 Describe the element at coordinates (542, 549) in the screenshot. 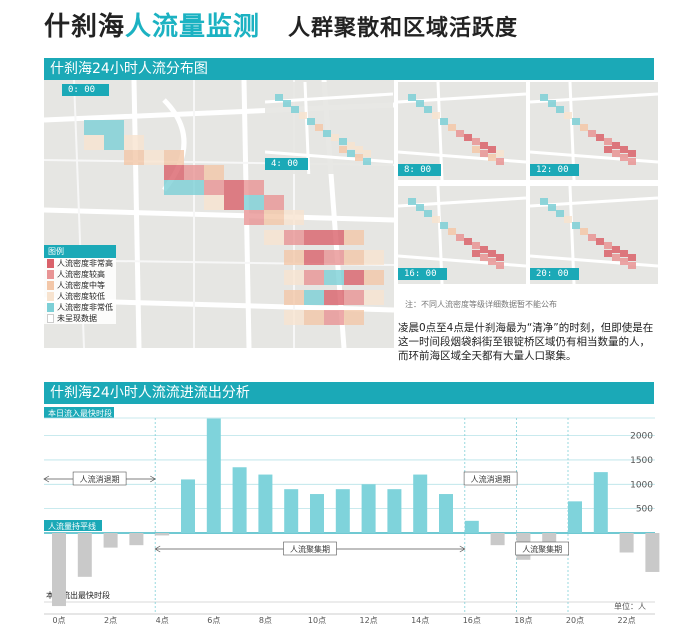

I see `period-label: 人流聚集期` at that location.